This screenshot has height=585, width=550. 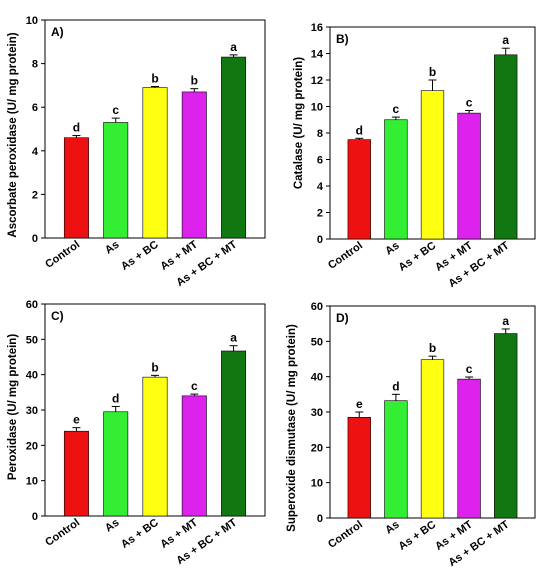 I want to click on y-axis-label: Superoxide dismutase (U/ mg protein), so click(x=292, y=428).